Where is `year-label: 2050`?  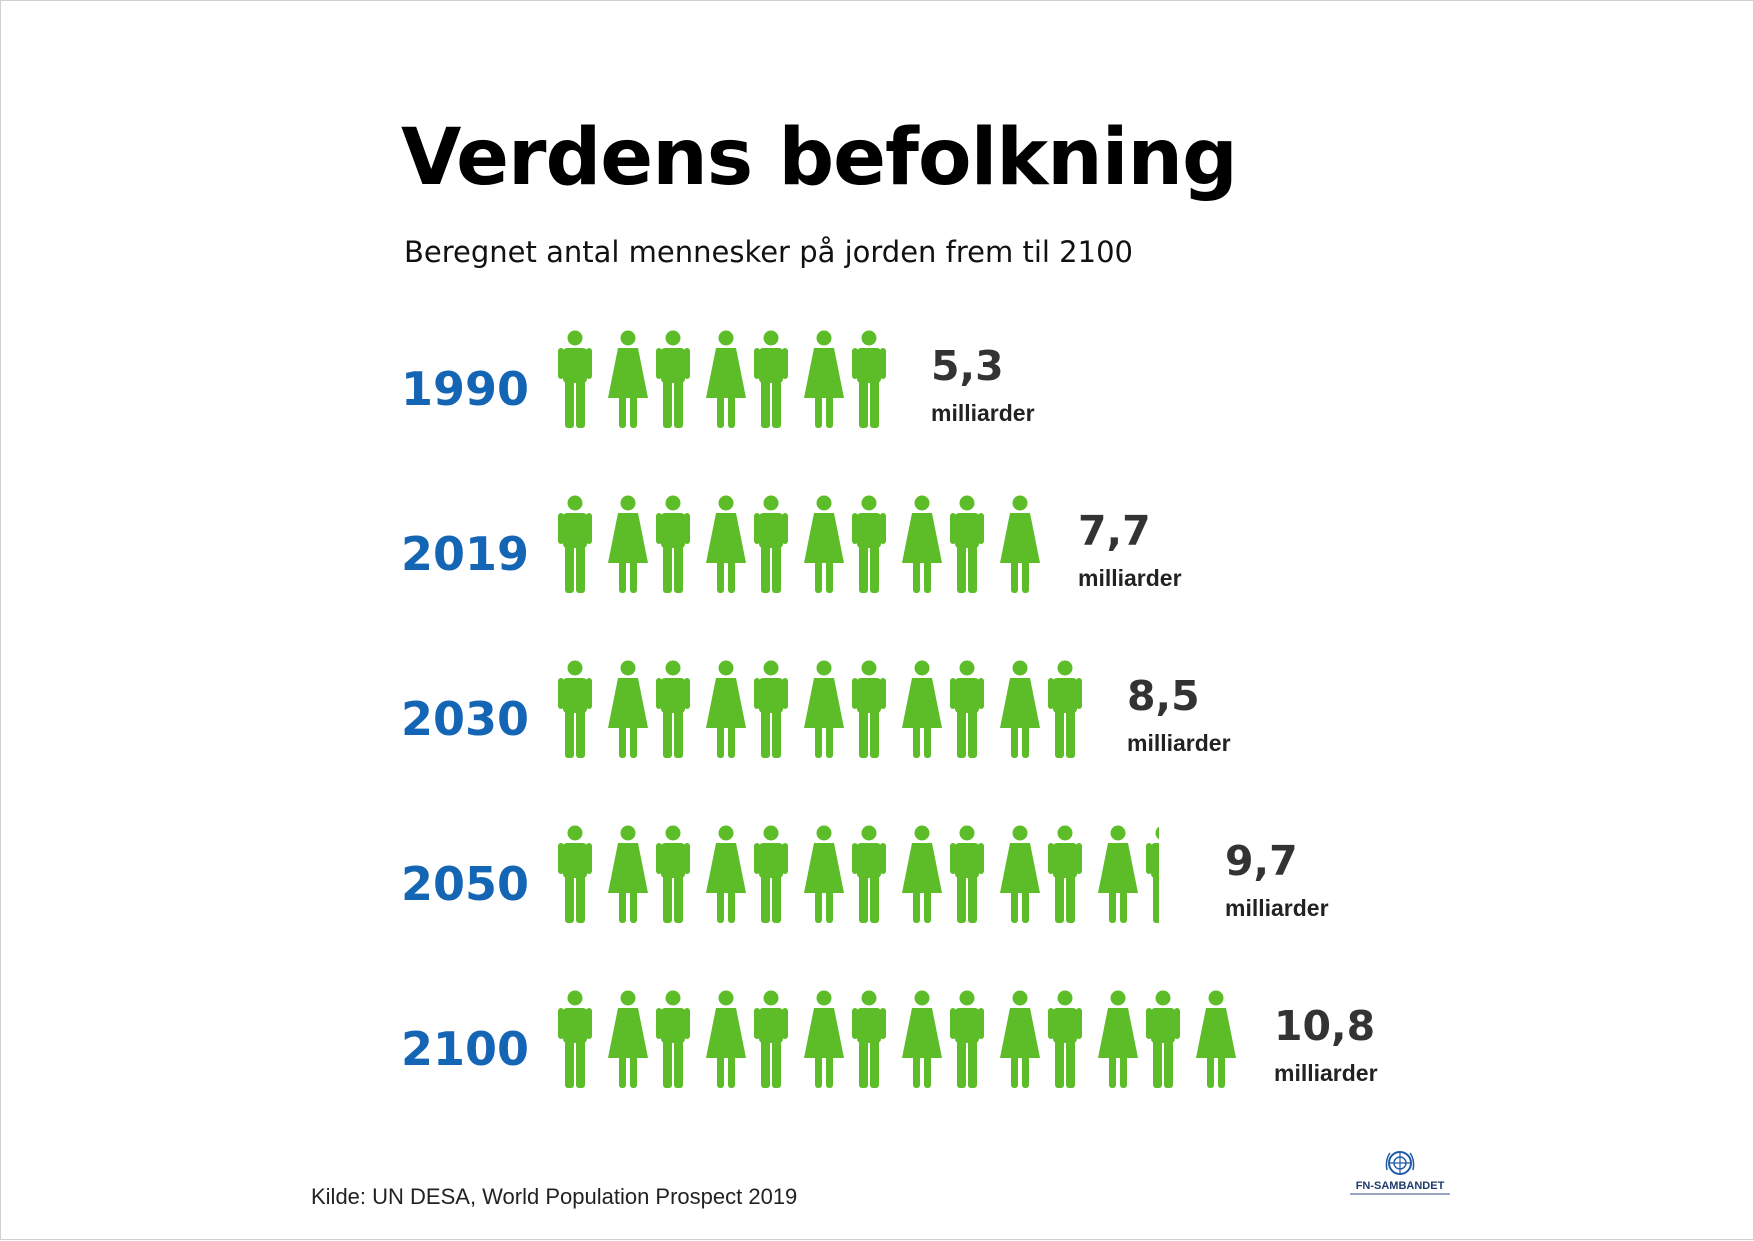 year-label: 2050 is located at coordinates (465, 884).